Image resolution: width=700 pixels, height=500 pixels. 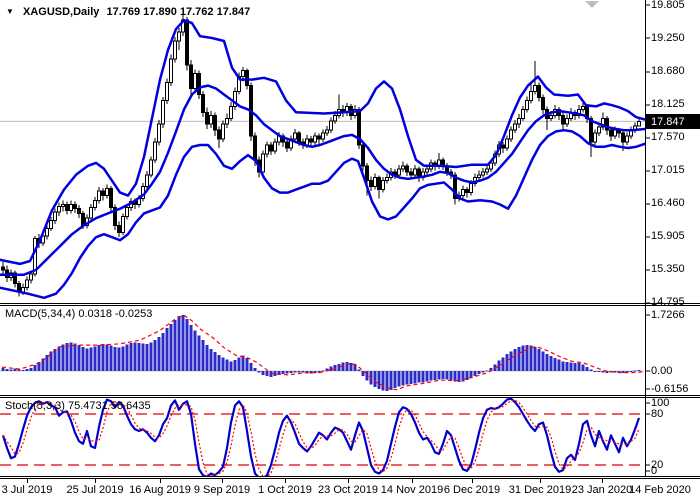 I want to click on price-axis-label: 19.250, so click(x=668, y=37).